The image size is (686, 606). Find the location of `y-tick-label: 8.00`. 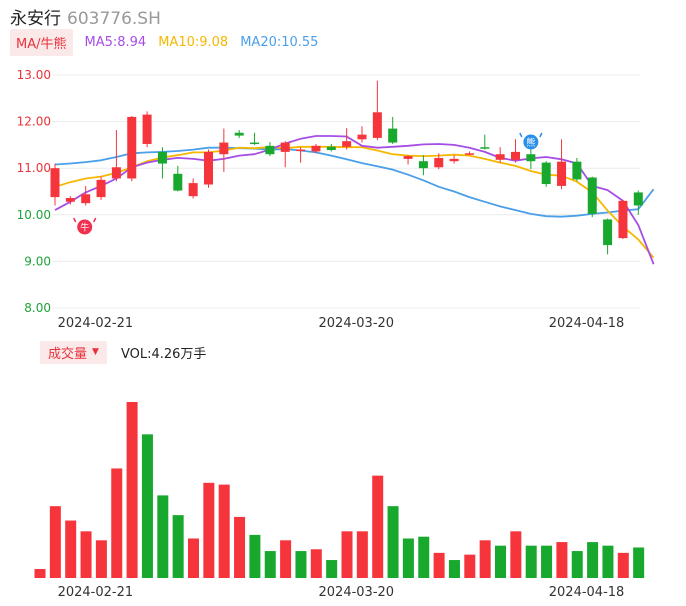

y-tick-label: 8.00 is located at coordinates (37, 308).